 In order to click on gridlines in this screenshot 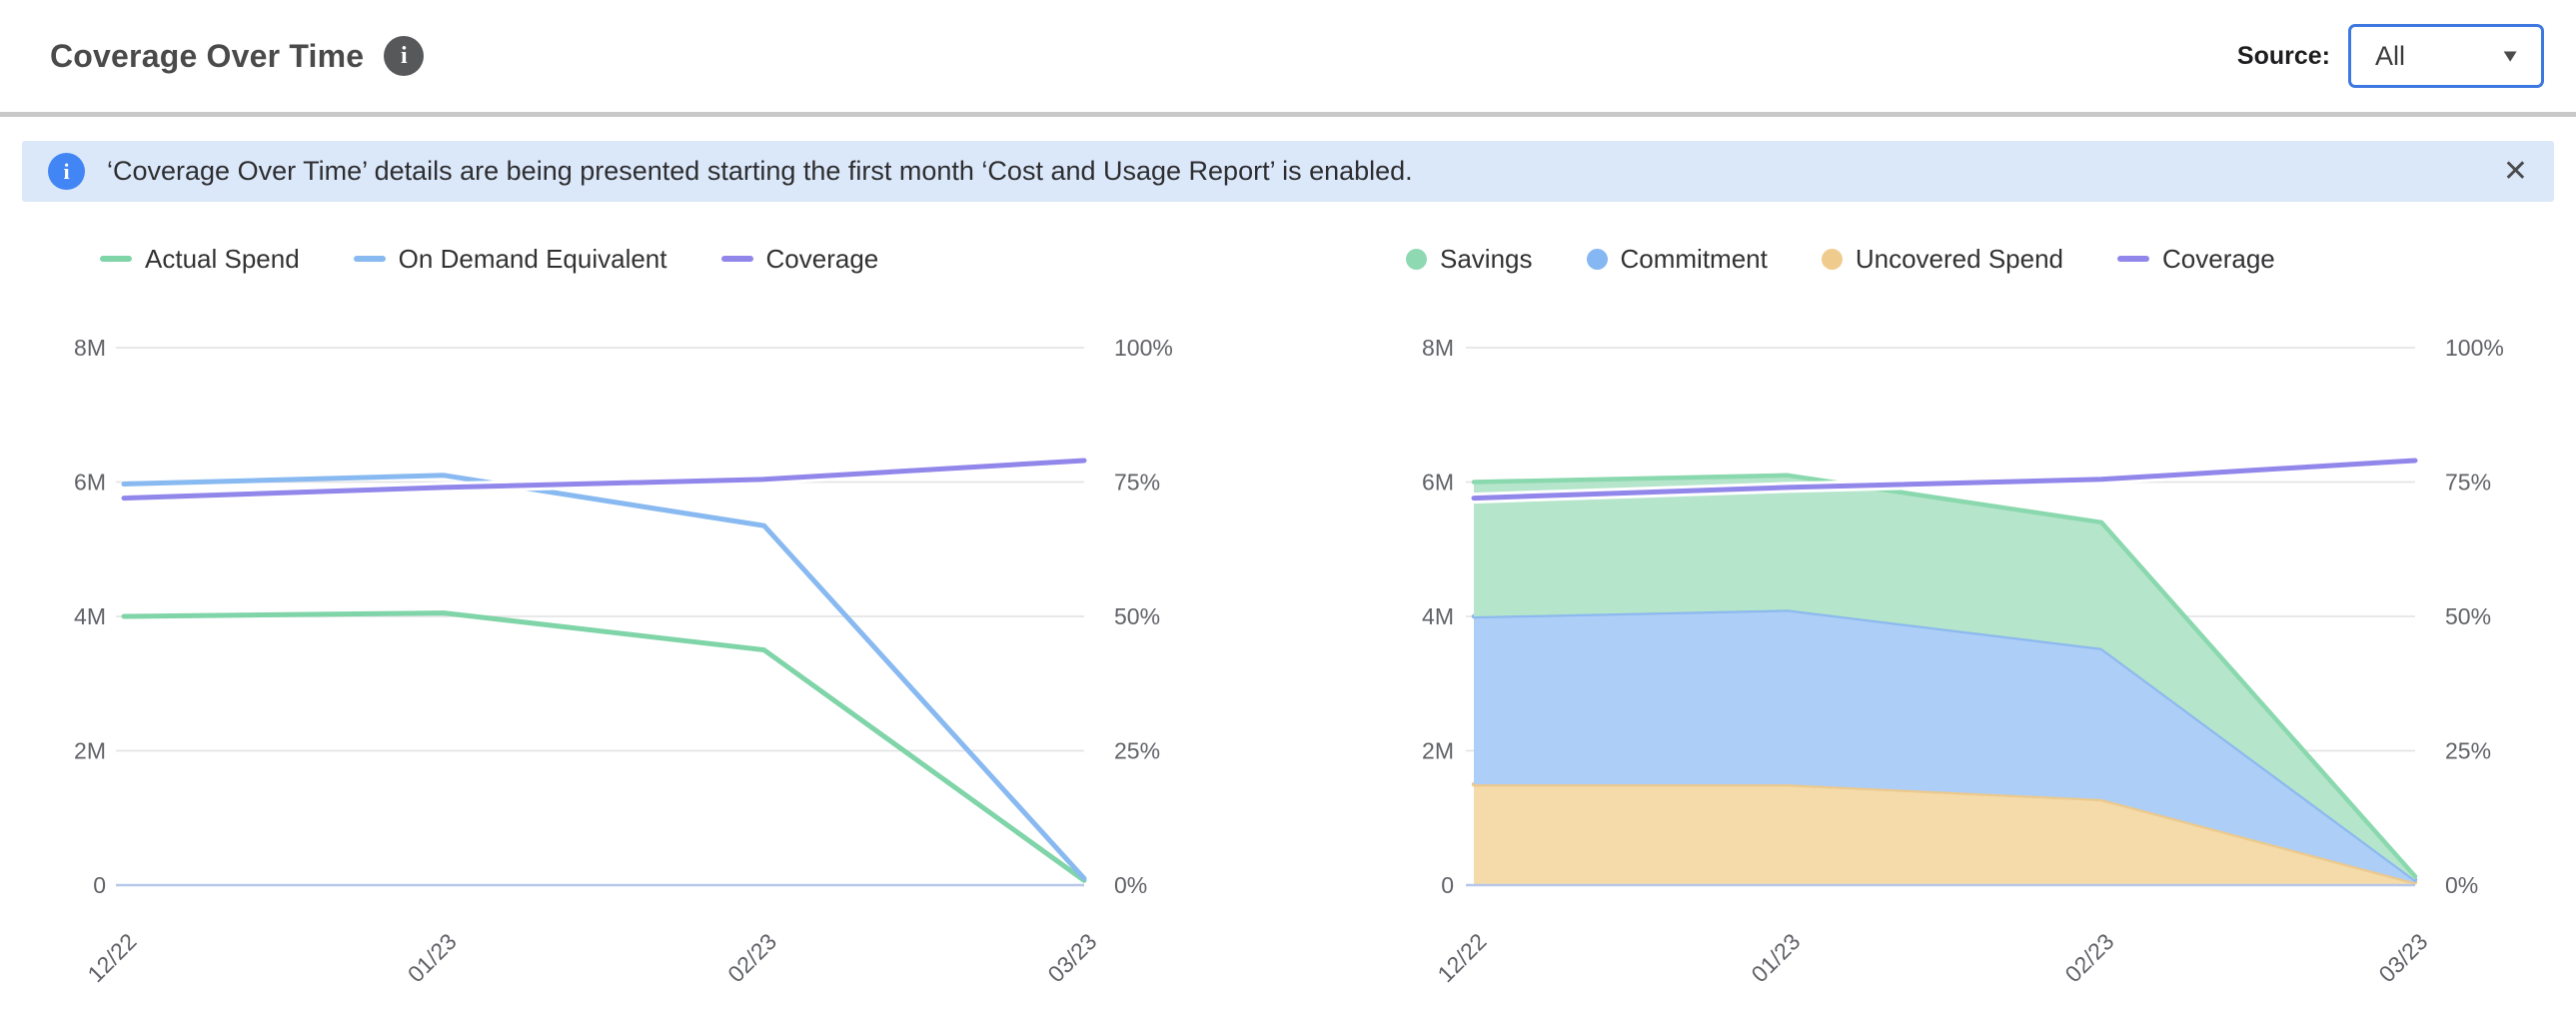, I will do `click(600, 549)`.